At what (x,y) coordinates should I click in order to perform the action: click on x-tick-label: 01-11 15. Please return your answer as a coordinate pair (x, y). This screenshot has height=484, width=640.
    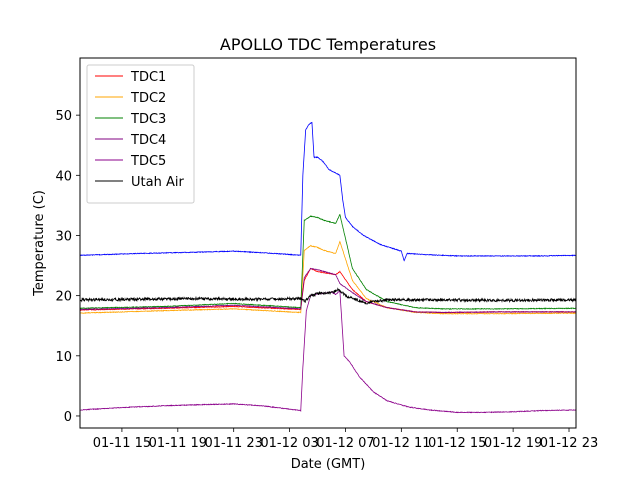
    Looking at the image, I should click on (122, 443).